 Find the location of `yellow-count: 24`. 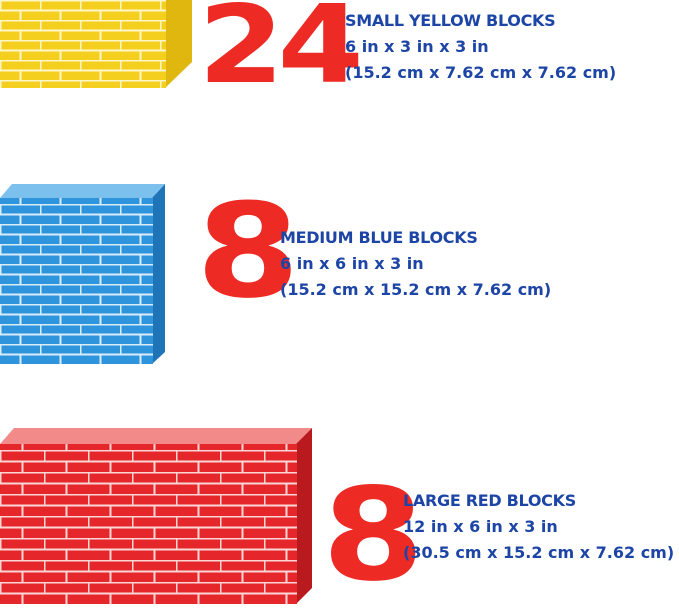

yellow-count: 24 is located at coordinates (281, 54).